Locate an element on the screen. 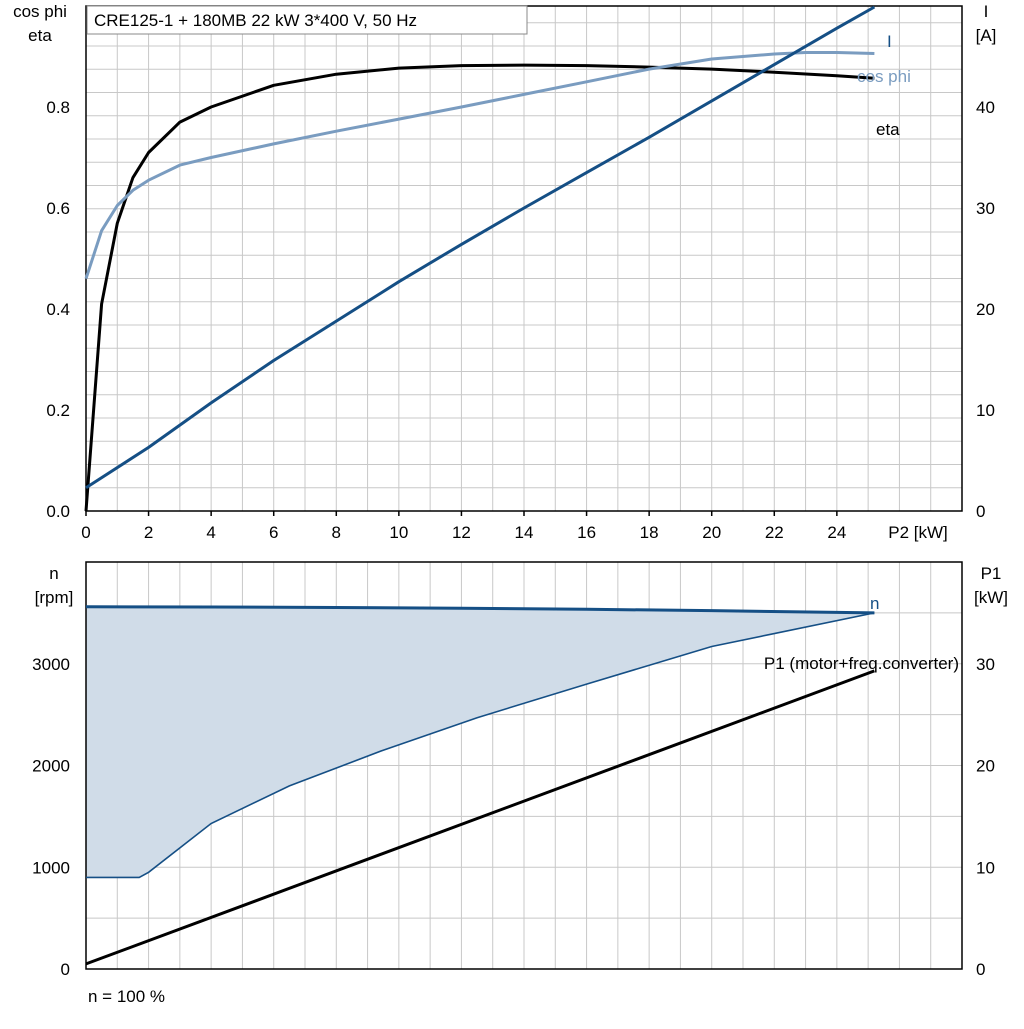 Image resolution: width=1024 pixels, height=1029 pixels. y-left-tick-label: 1000 is located at coordinates (51, 867).